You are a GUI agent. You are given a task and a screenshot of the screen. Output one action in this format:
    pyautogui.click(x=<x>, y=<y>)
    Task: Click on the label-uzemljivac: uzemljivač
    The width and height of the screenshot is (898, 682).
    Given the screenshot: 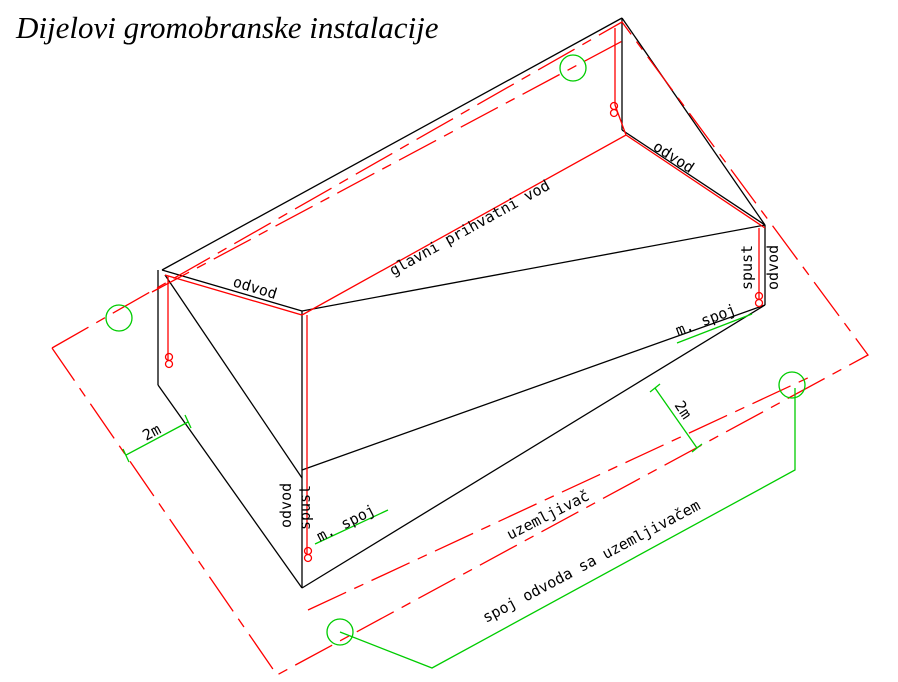 What is the action you would take?
    pyautogui.click(x=548, y=515)
    